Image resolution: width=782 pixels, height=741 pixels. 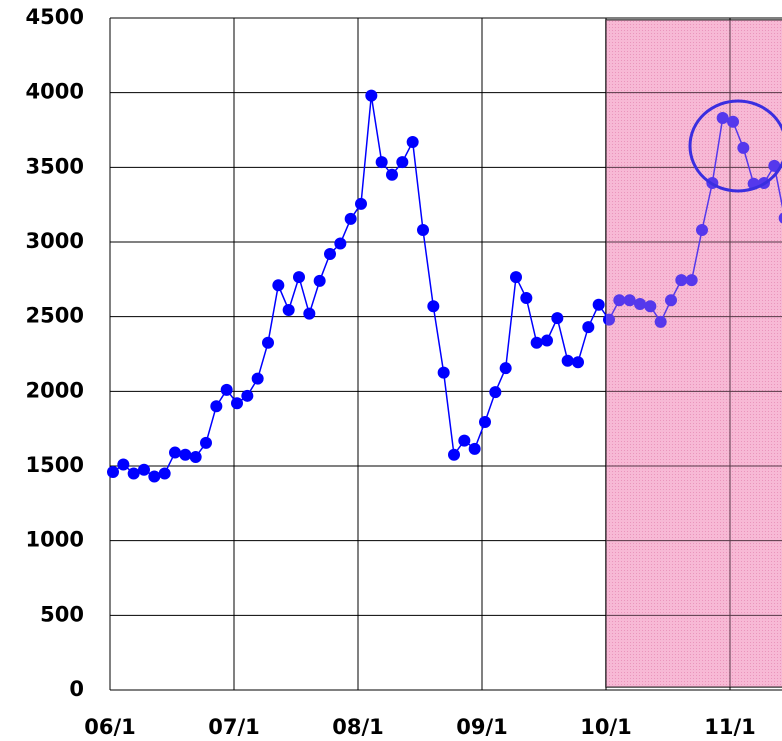 I want to click on y-tick-label: 2500, so click(x=55, y=316).